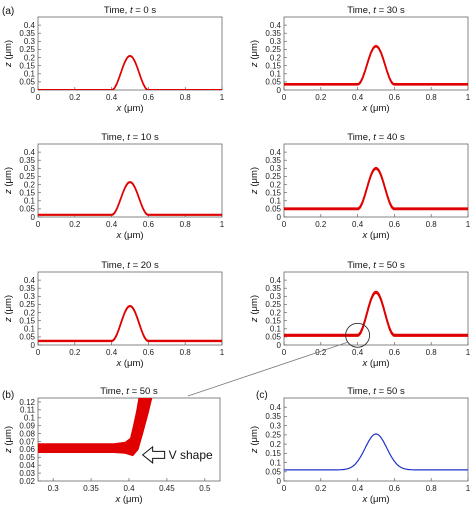  What do you see at coordinates (468, 97) in the screenshot?
I see `x-tick-label: 1` at bounding box center [468, 97].